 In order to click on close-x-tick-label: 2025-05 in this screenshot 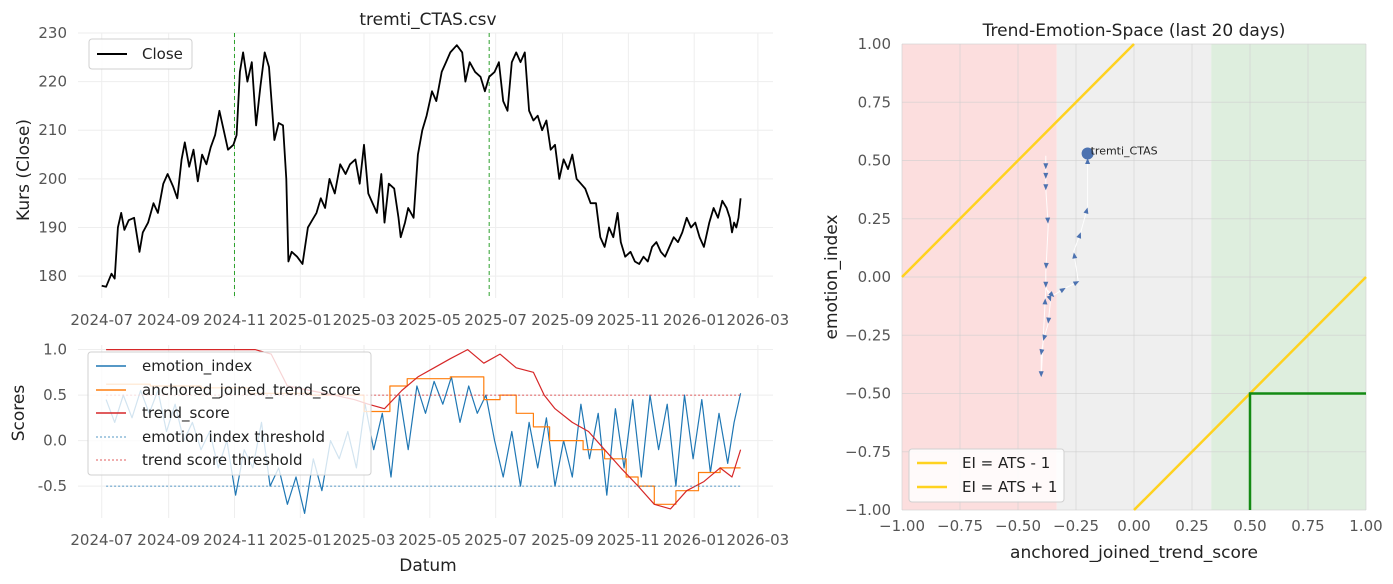, I will do `click(429, 320)`.